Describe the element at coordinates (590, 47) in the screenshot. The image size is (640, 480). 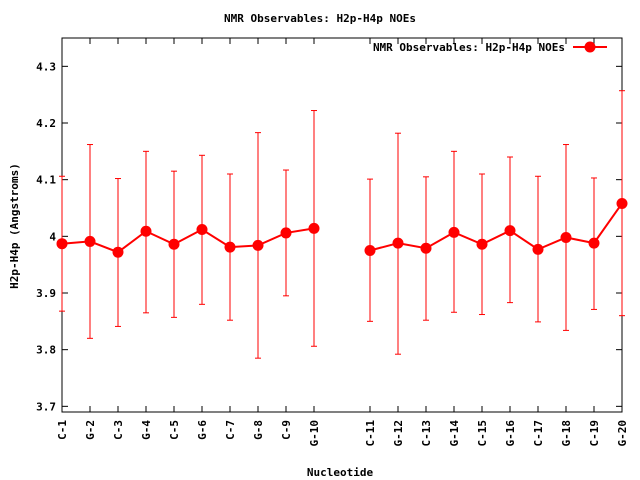
I see `legend-marker` at that location.